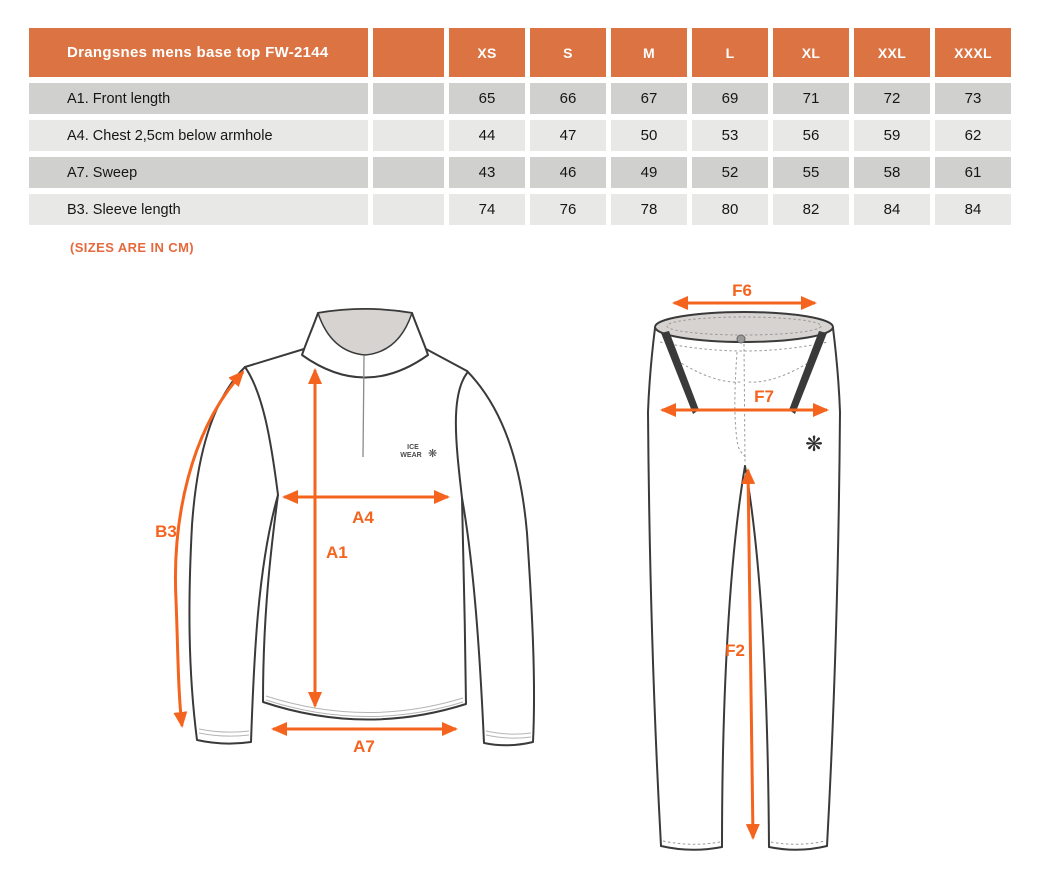 Image resolution: width=1040 pixels, height=895 pixels. I want to click on f2-arrow, so click(750, 654).